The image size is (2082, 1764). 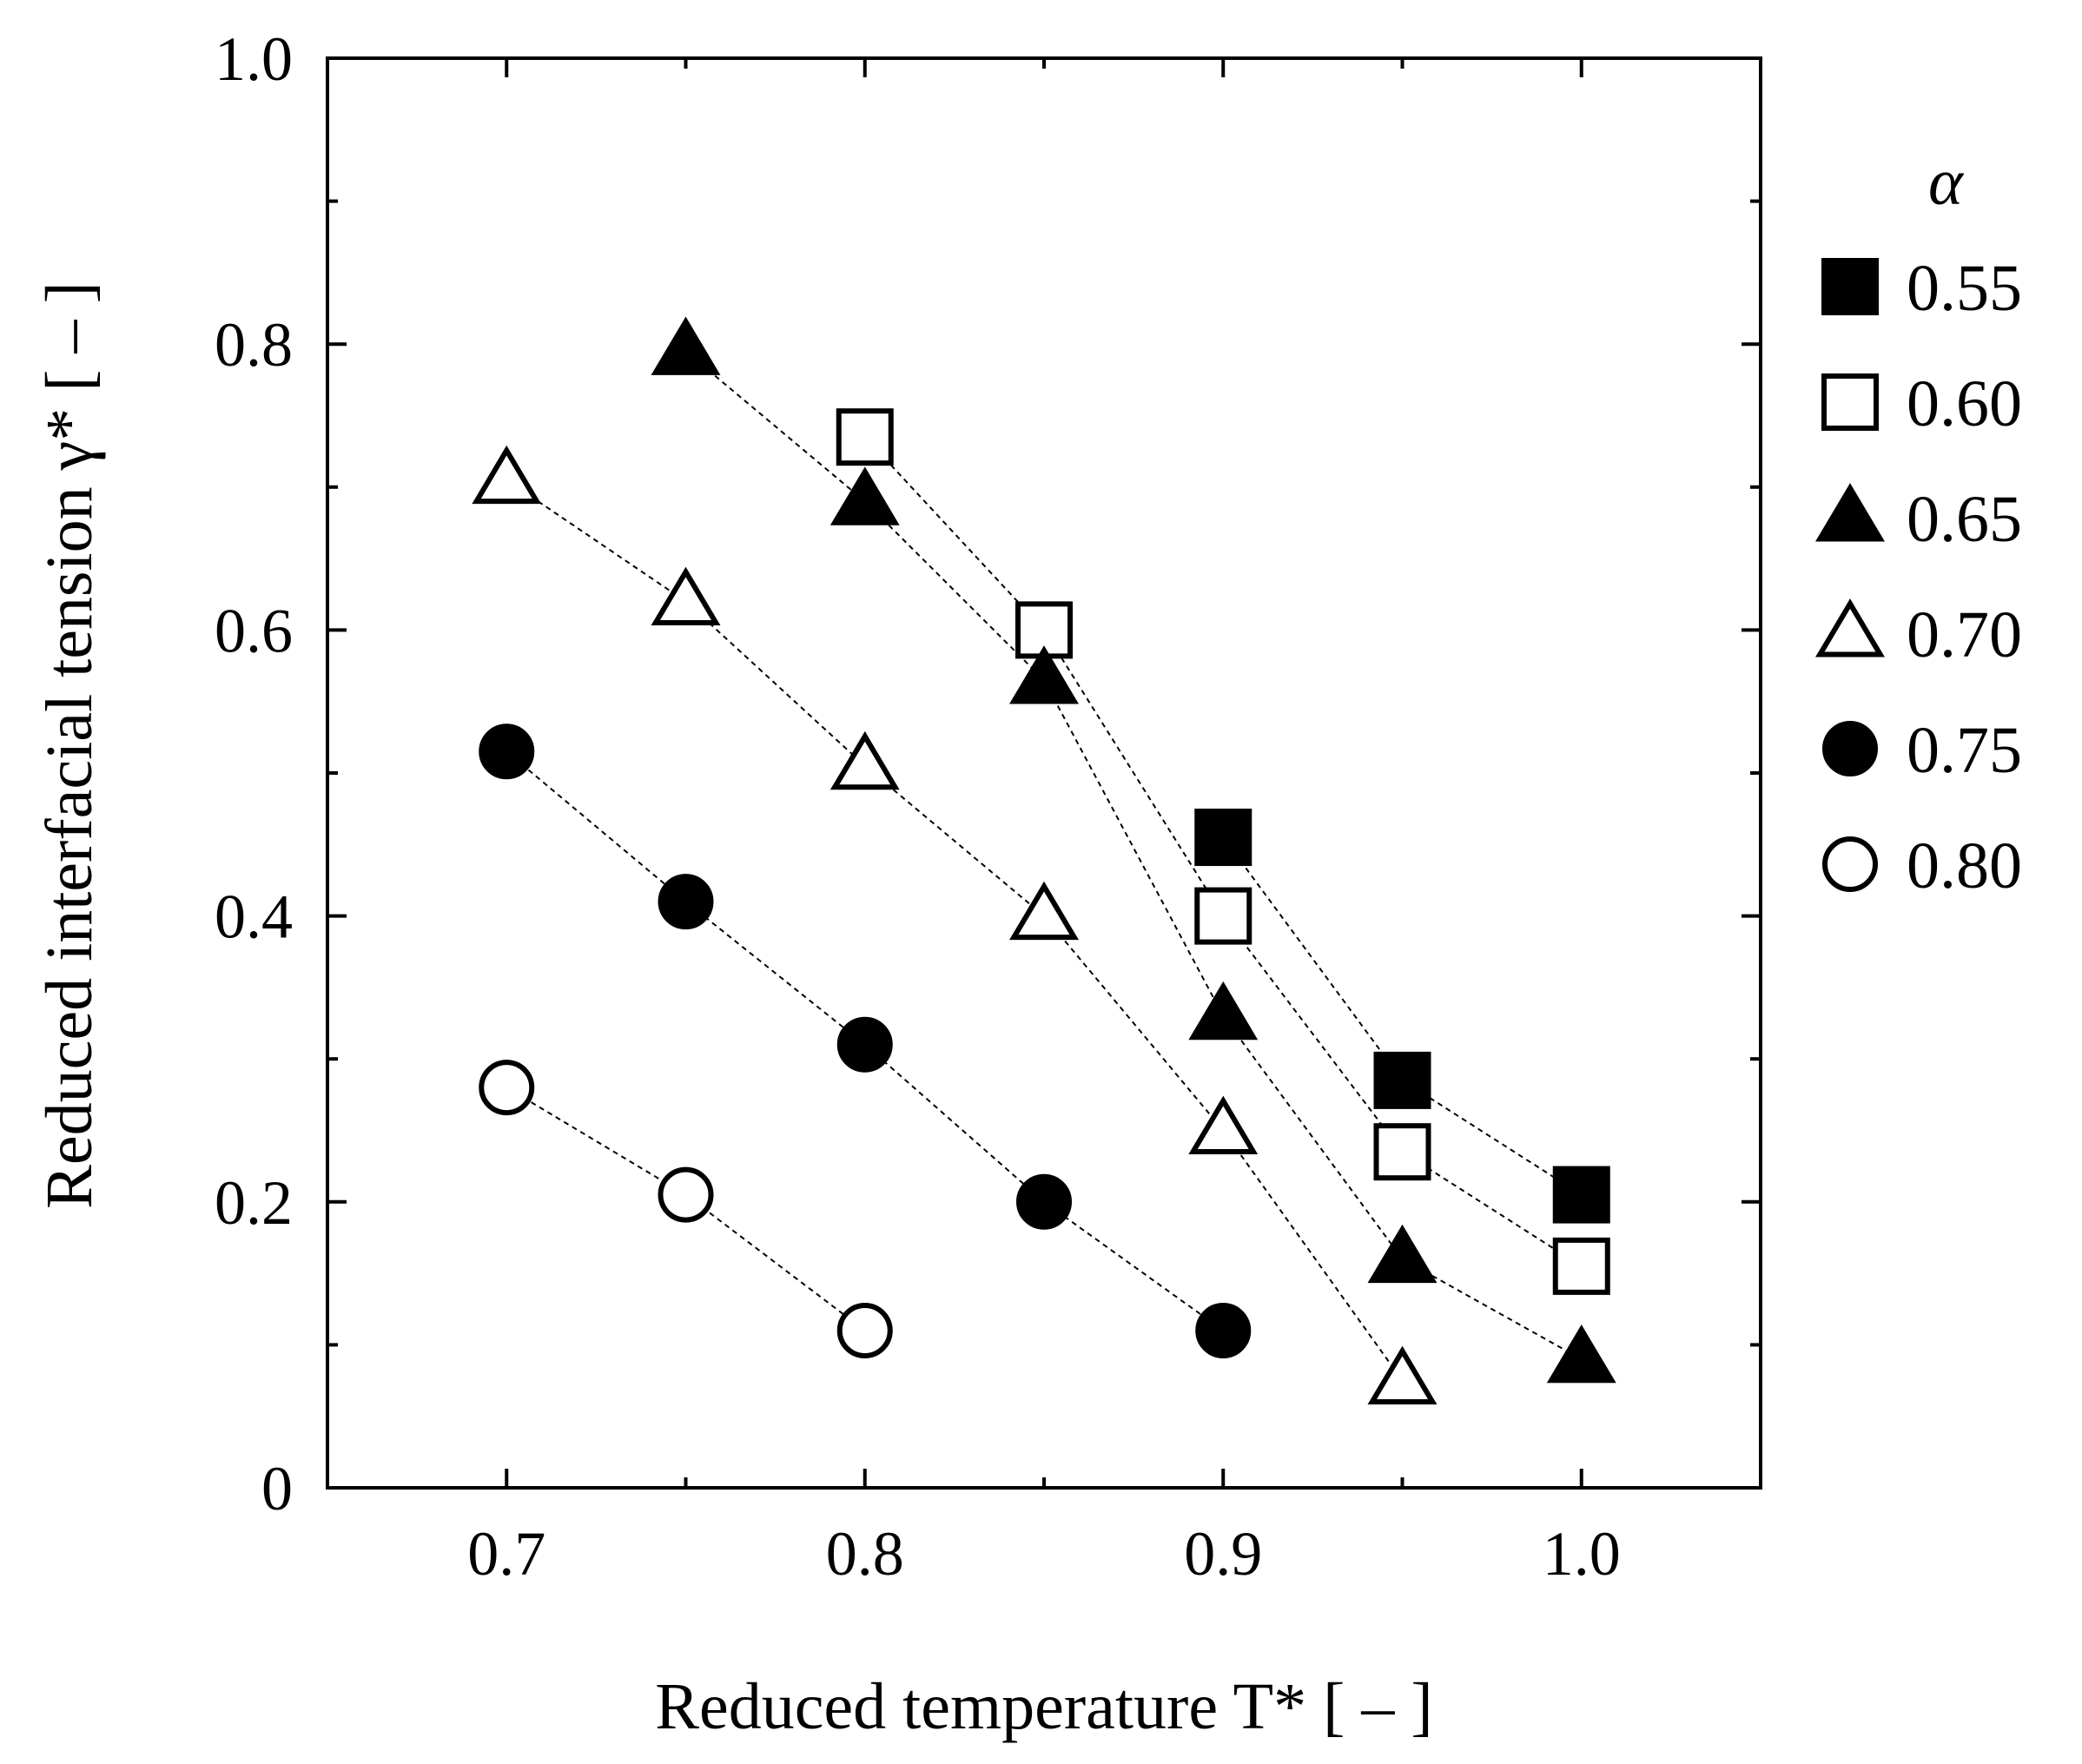 What do you see at coordinates (1947, 182) in the screenshot?
I see `legend-title: α` at bounding box center [1947, 182].